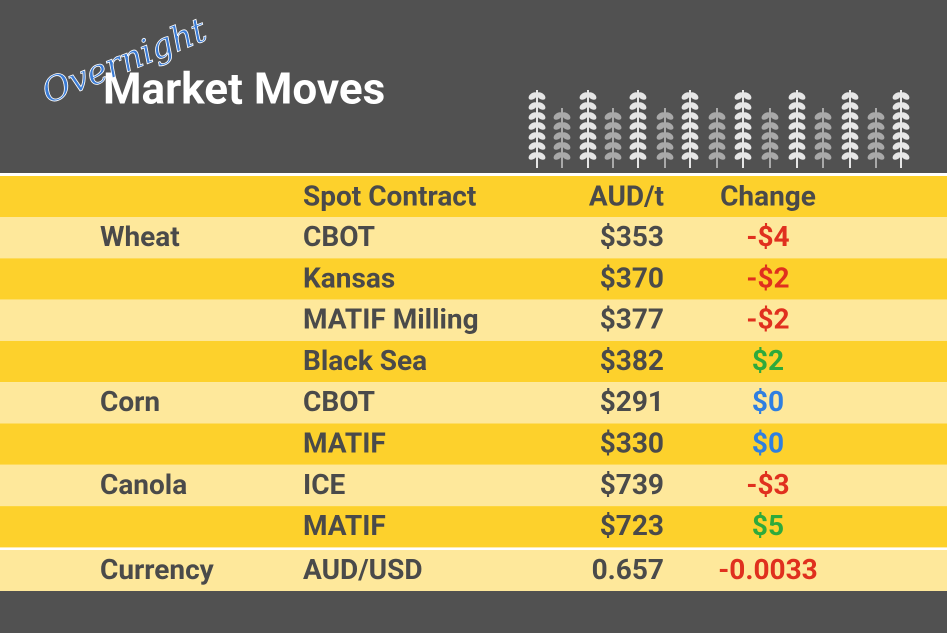 Image resolution: width=947 pixels, height=633 pixels. I want to click on commodity: Canola, so click(143, 484).